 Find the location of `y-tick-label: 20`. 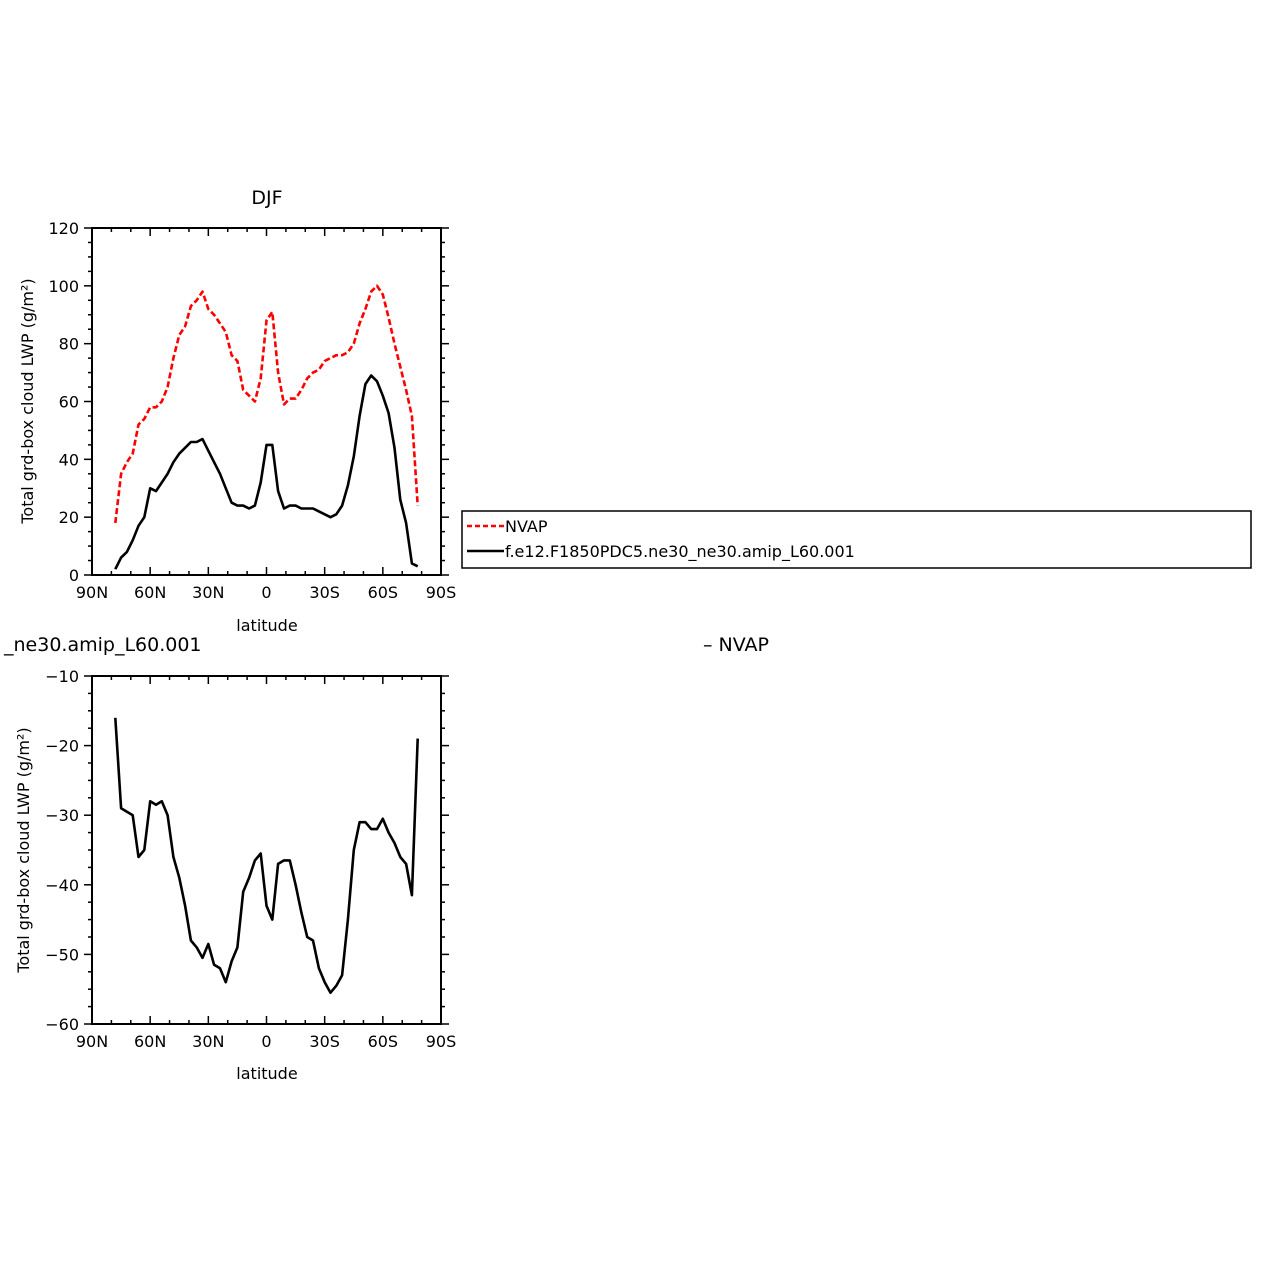

y-tick-label: 20 is located at coordinates (69, 517).